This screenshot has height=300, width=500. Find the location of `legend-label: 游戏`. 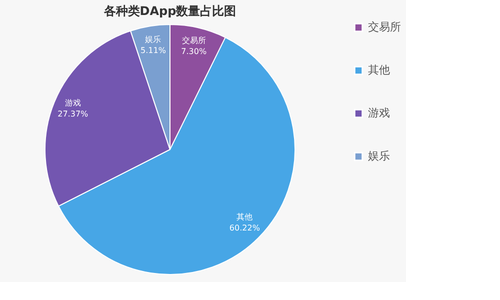

legend-label: 游戏 is located at coordinates (379, 113).